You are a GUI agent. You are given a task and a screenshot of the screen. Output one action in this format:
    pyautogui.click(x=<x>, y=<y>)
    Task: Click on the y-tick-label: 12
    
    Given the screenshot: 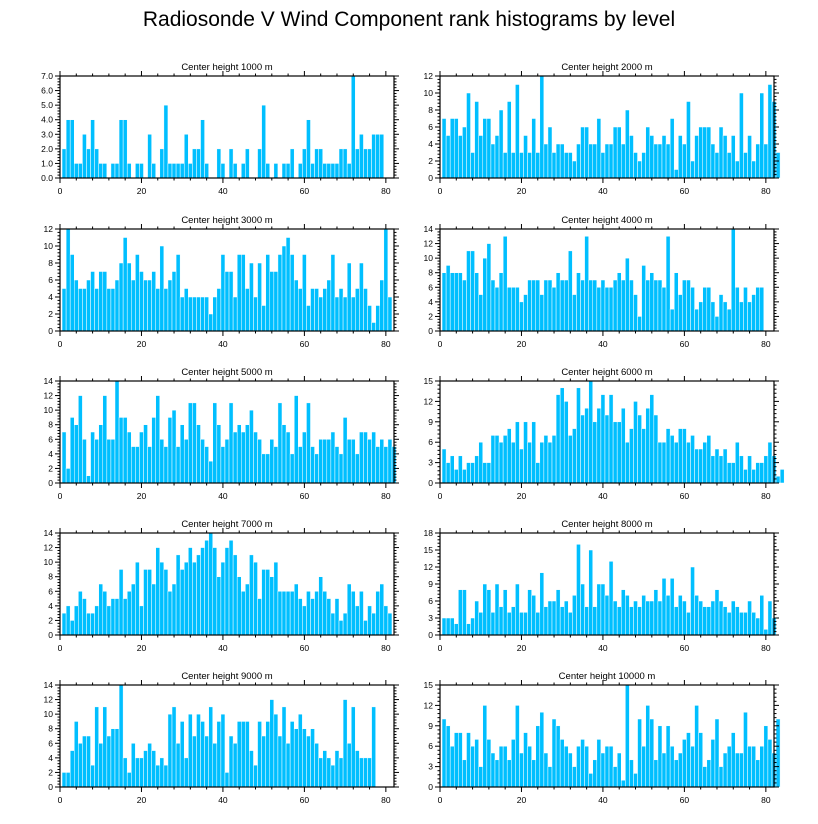 What is the action you would take?
    pyautogui.click(x=49, y=229)
    